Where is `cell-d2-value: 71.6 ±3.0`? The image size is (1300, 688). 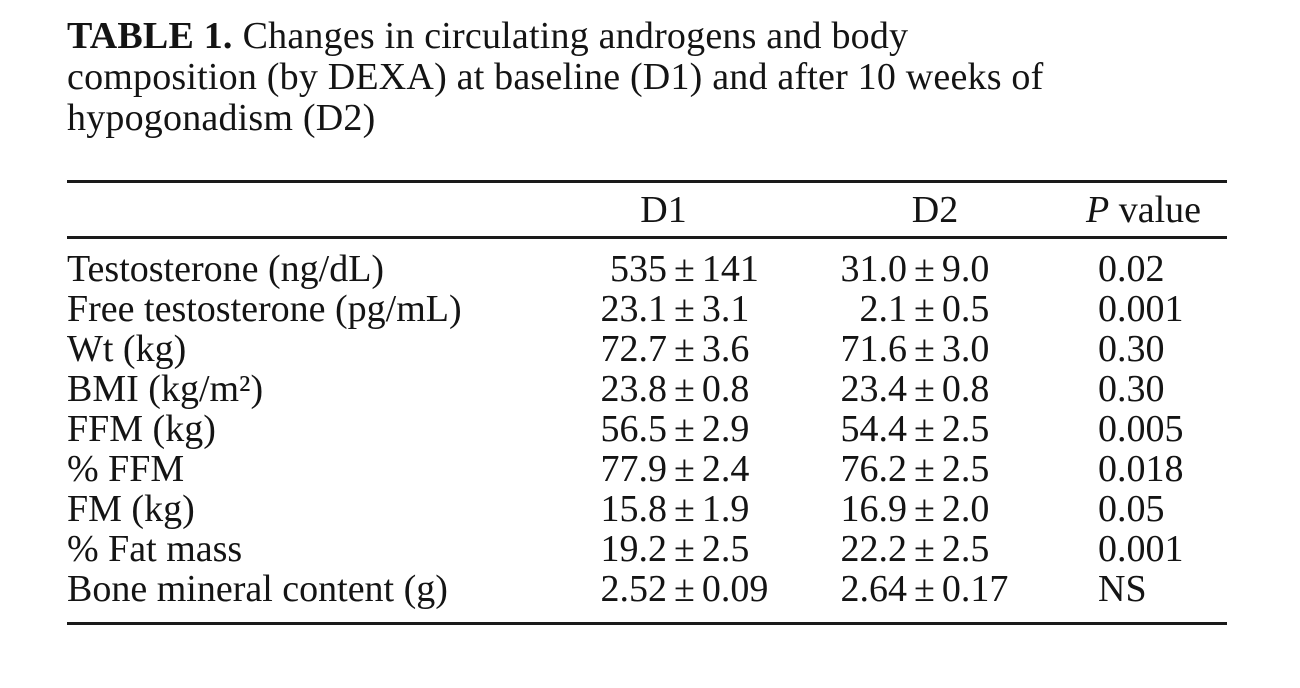
cell-d2-value: 71.6 ±3.0 is located at coordinates (935, 349).